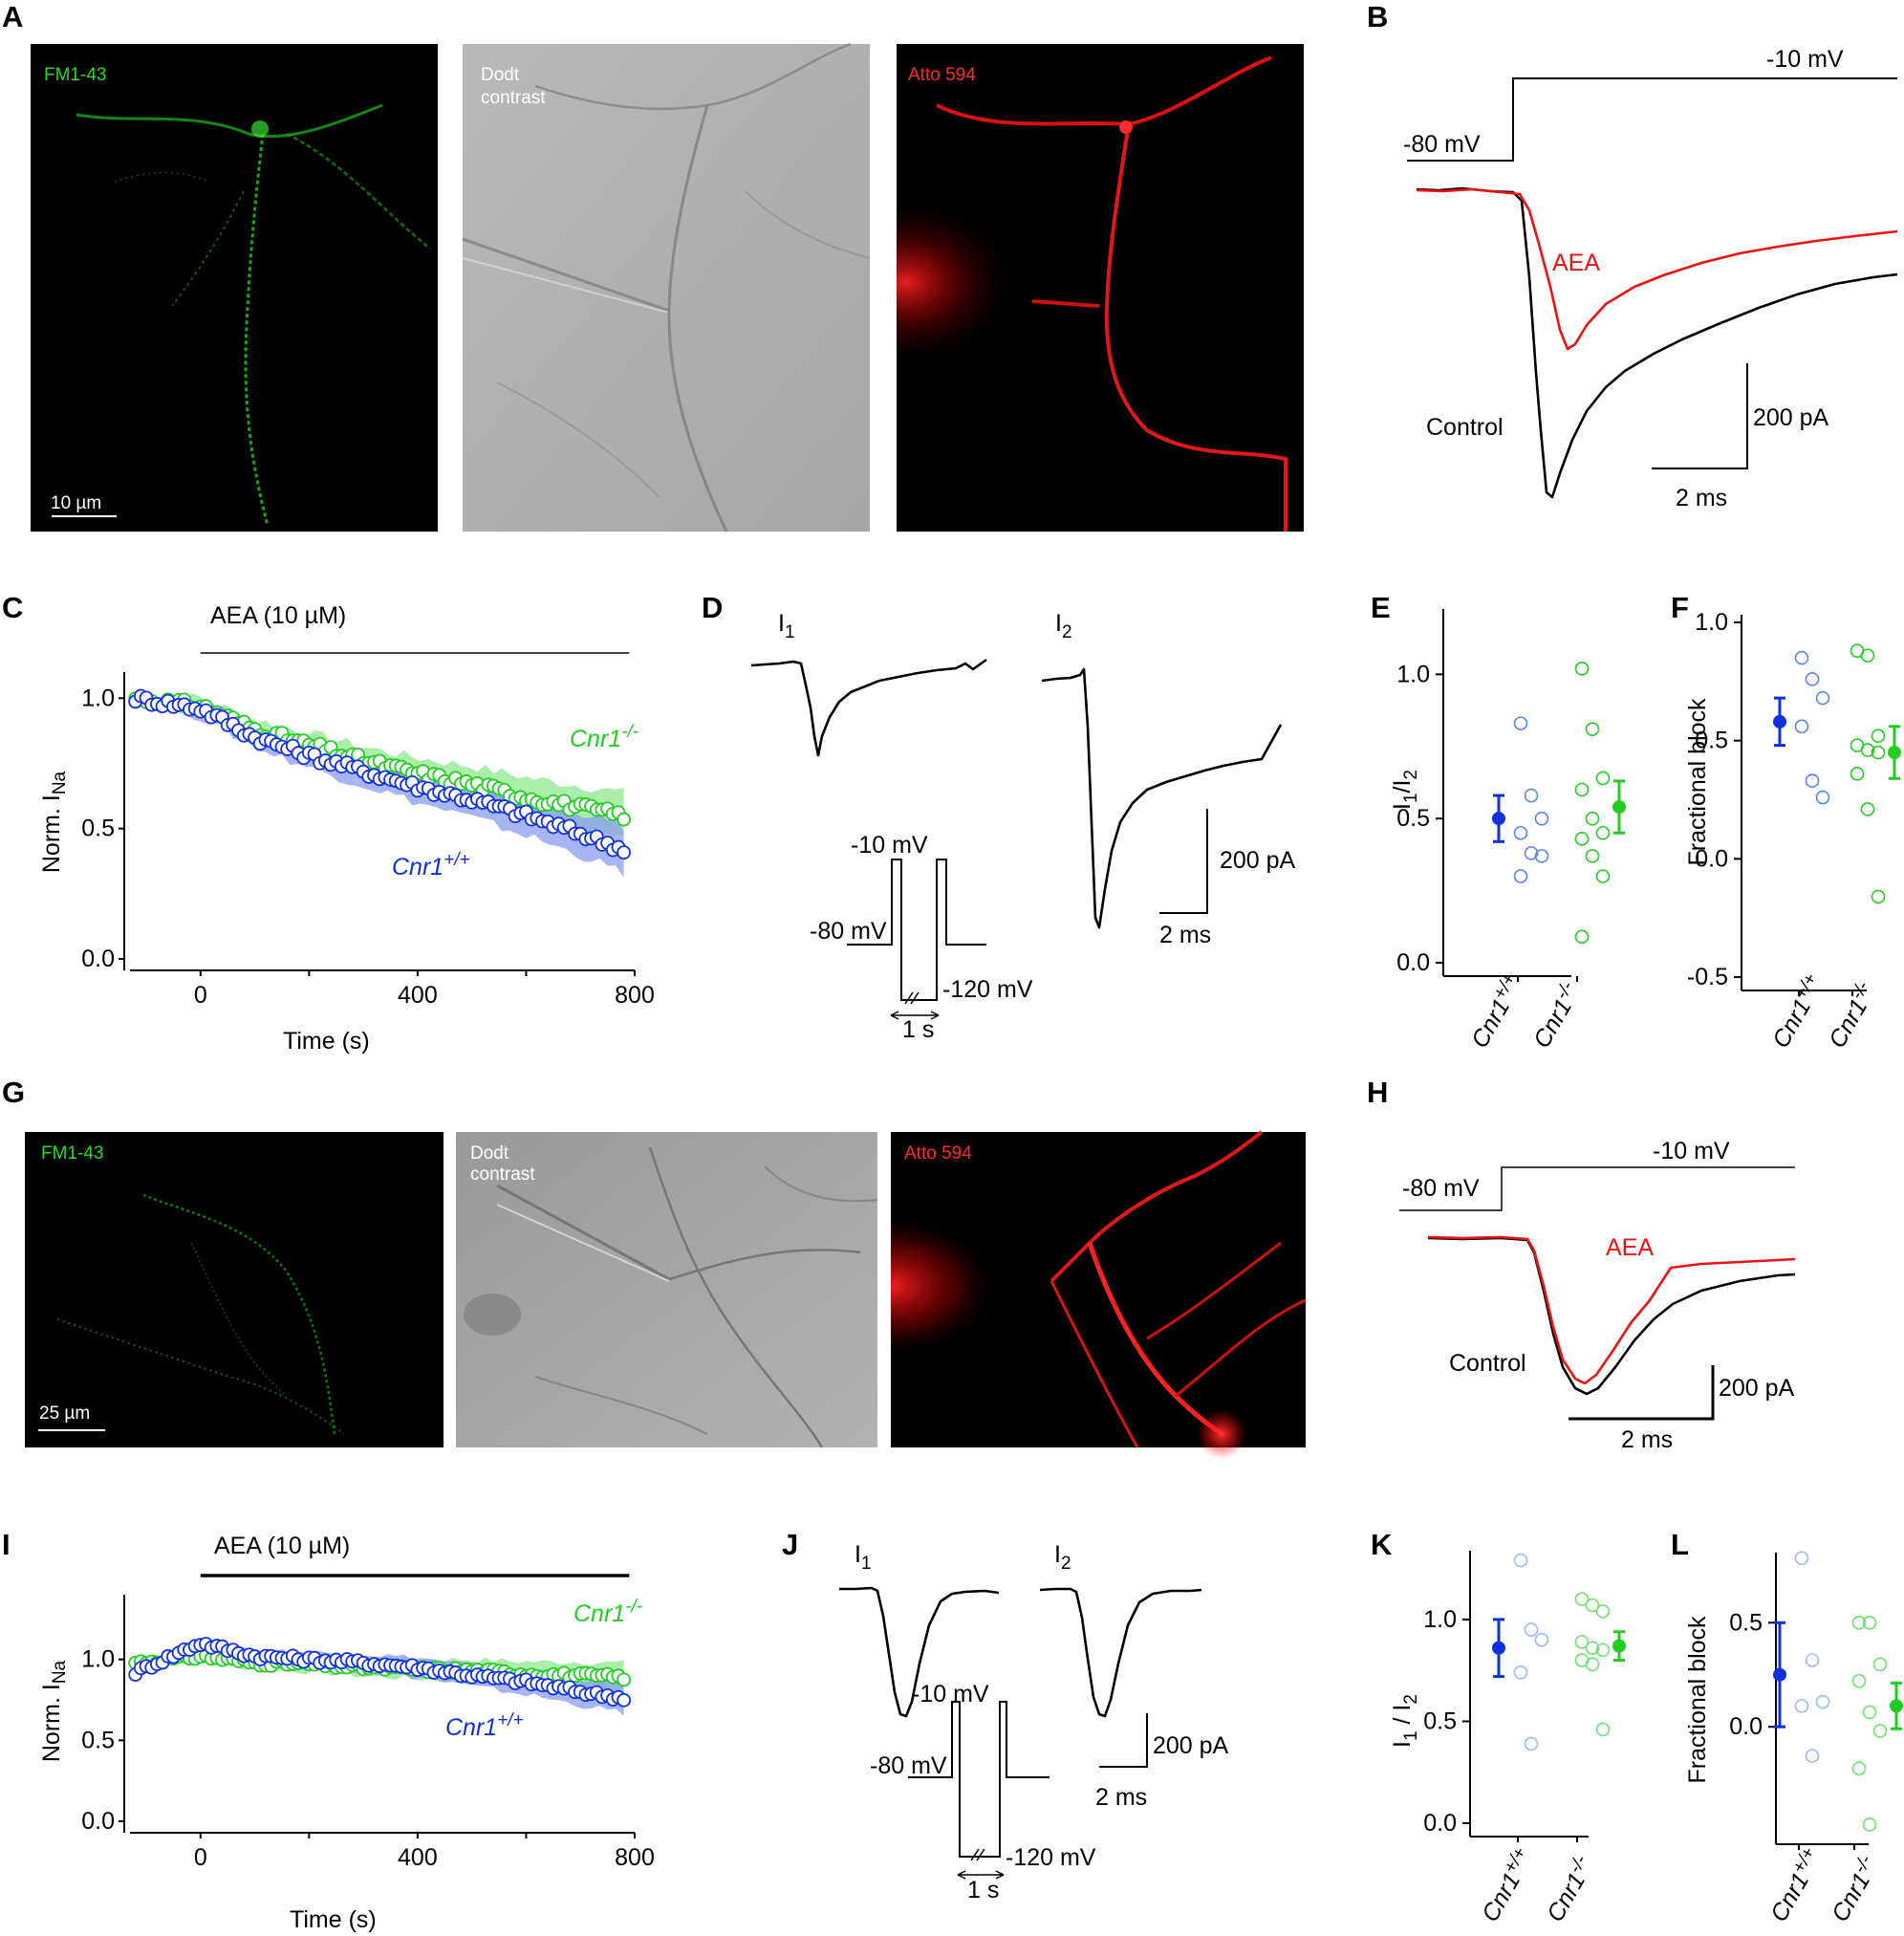  Describe the element at coordinates (76, 503) in the screenshot. I see `scale-bar-label: 10 µm` at that location.